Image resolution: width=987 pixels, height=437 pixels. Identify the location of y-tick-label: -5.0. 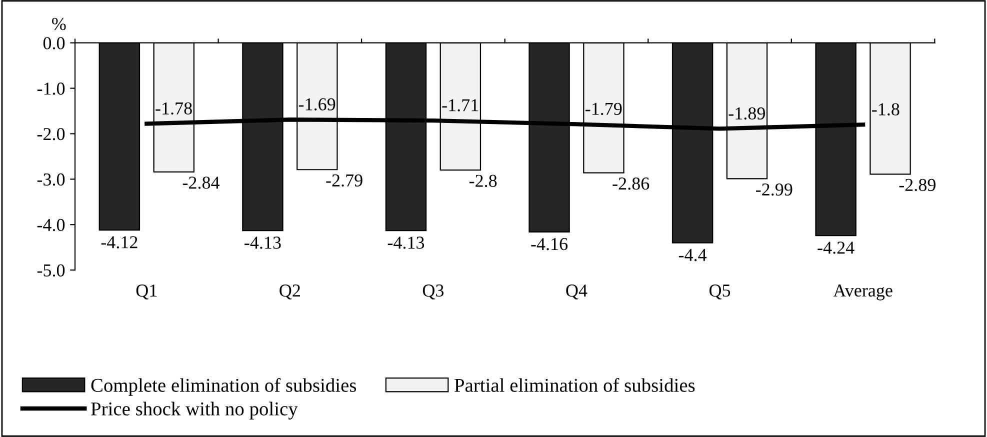
(51, 270).